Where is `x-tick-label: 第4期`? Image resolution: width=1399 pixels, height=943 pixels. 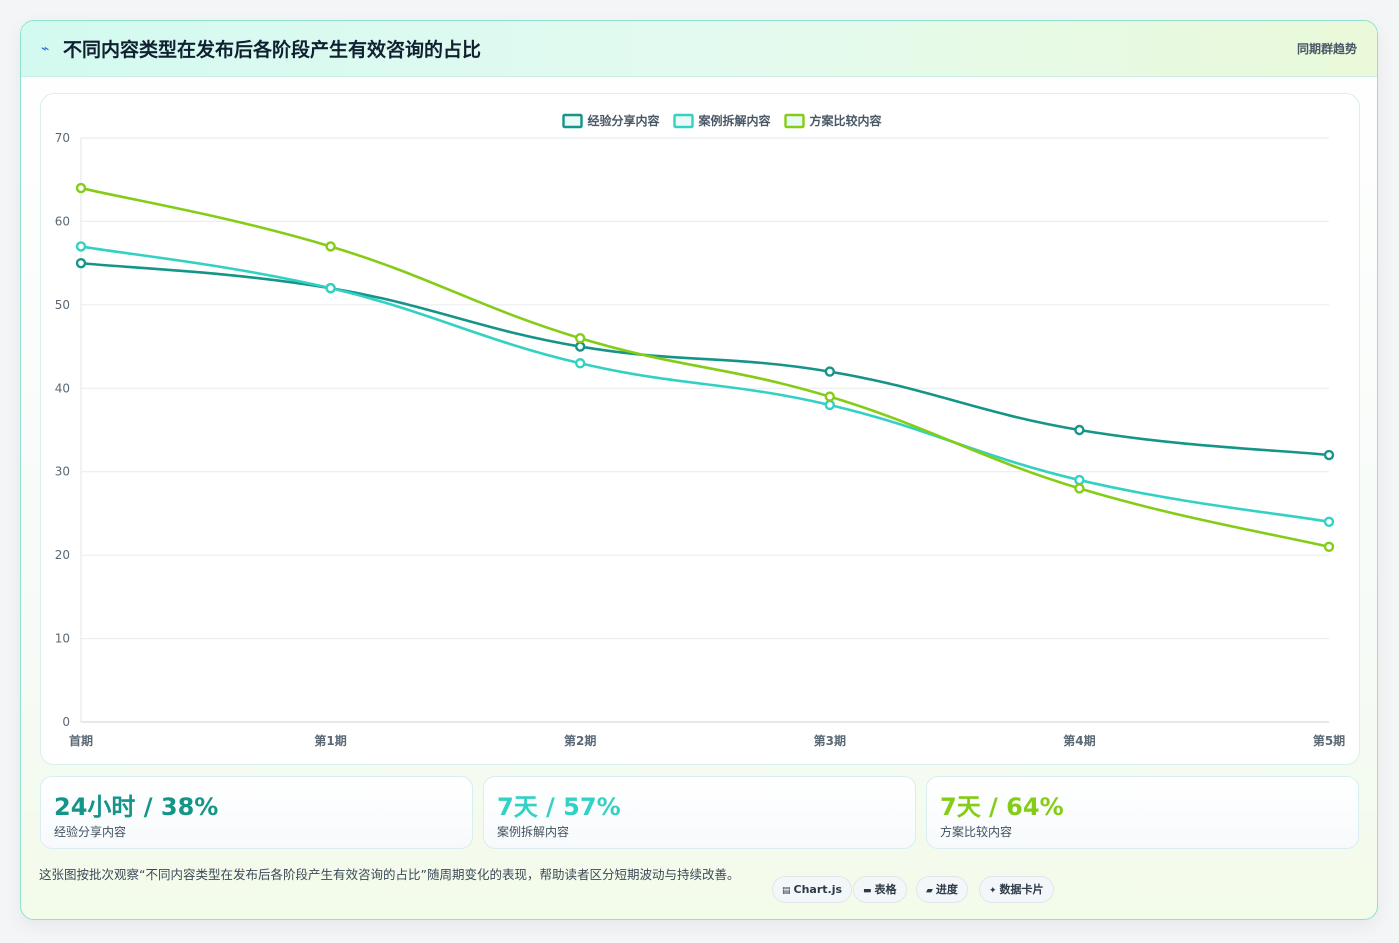
x-tick-label: 第4期 is located at coordinates (1079, 740).